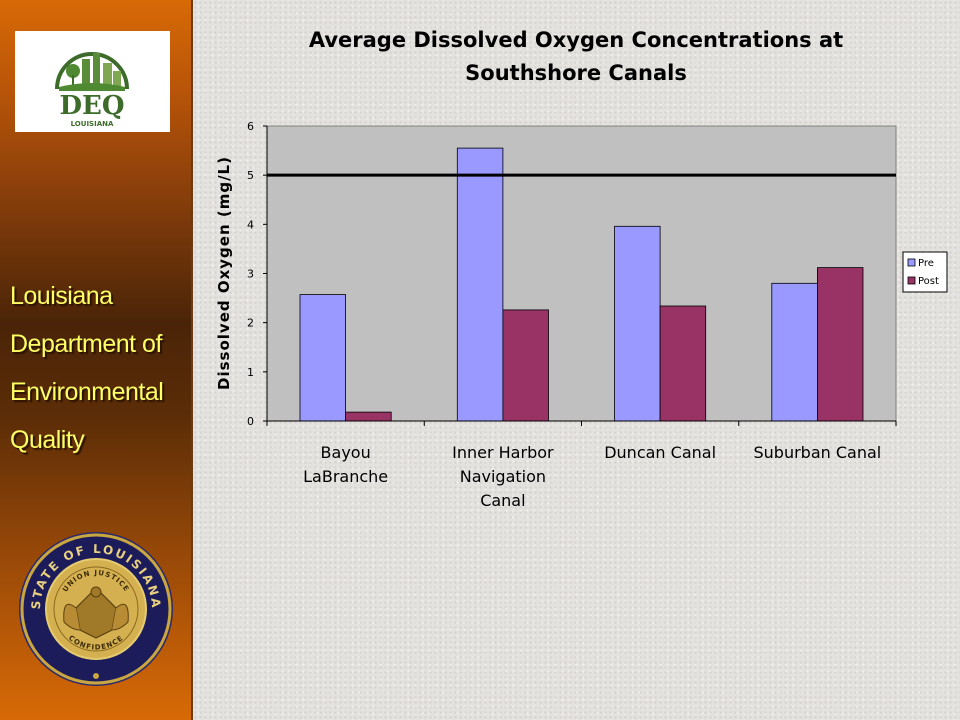 The image size is (960, 720). I want to click on x-category-label-line: Canal, so click(502, 500).